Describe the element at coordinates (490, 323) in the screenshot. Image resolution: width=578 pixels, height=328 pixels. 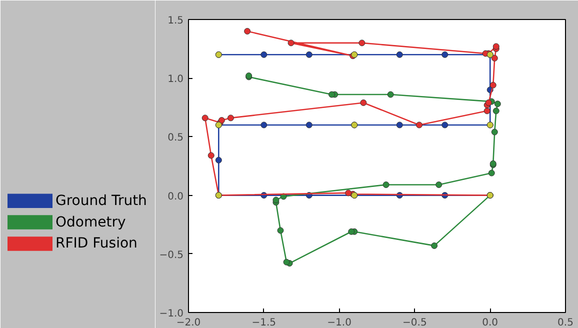
I see `x-tick-label: 0.0` at that location.